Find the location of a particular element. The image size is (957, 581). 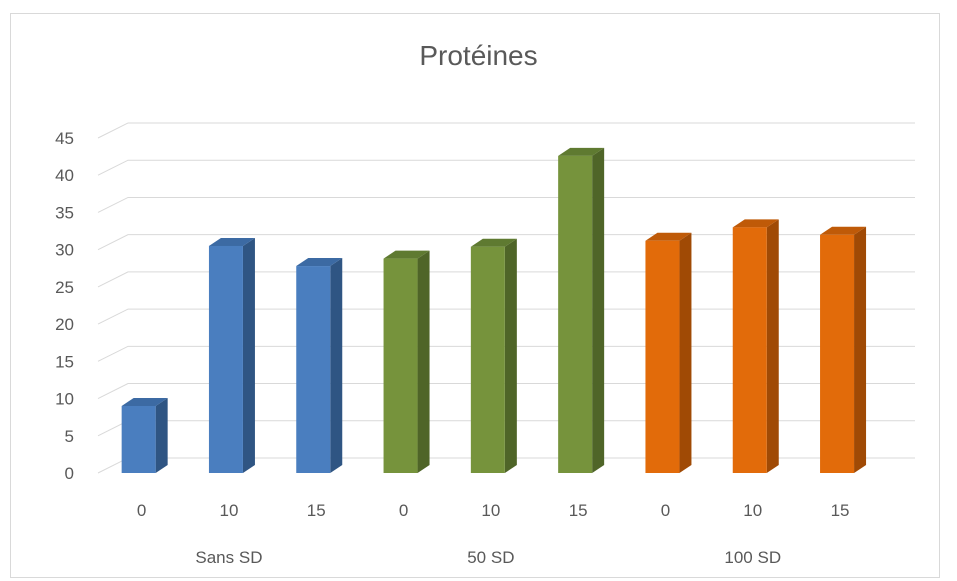

group-label: Sans SD is located at coordinates (228, 557).